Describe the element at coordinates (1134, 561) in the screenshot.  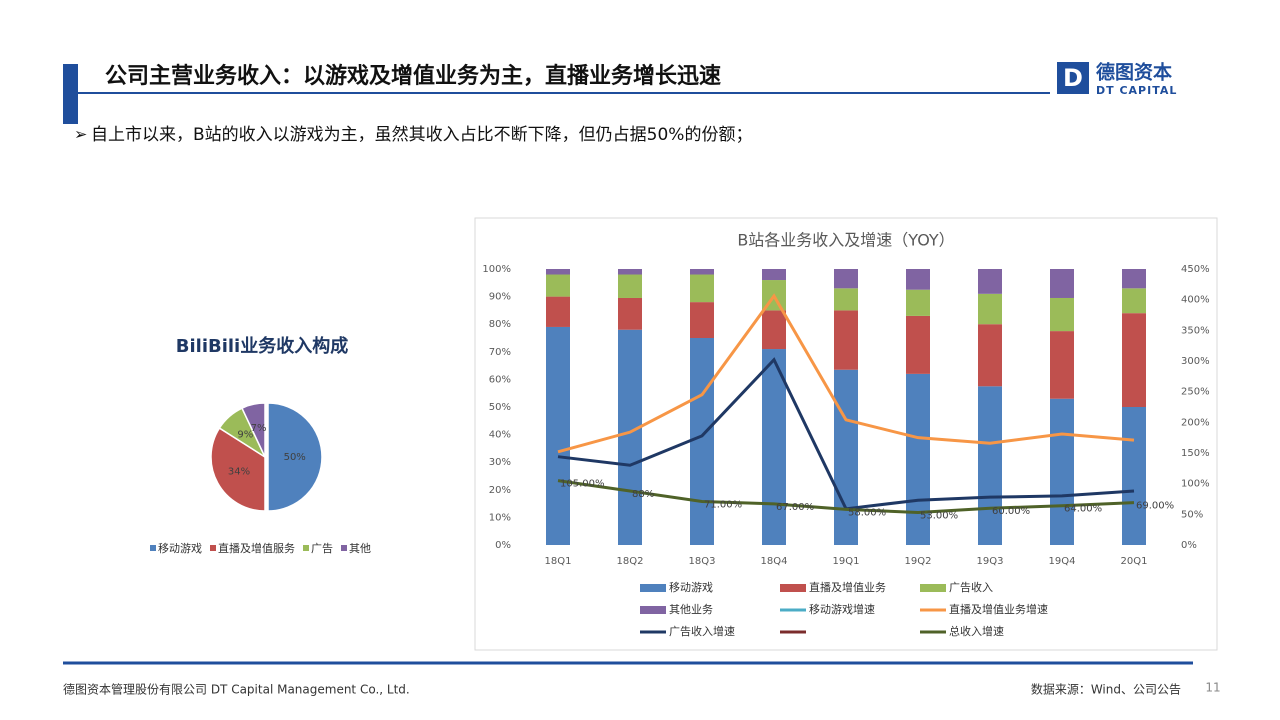
I see `x-tick-label: 20Q1` at that location.